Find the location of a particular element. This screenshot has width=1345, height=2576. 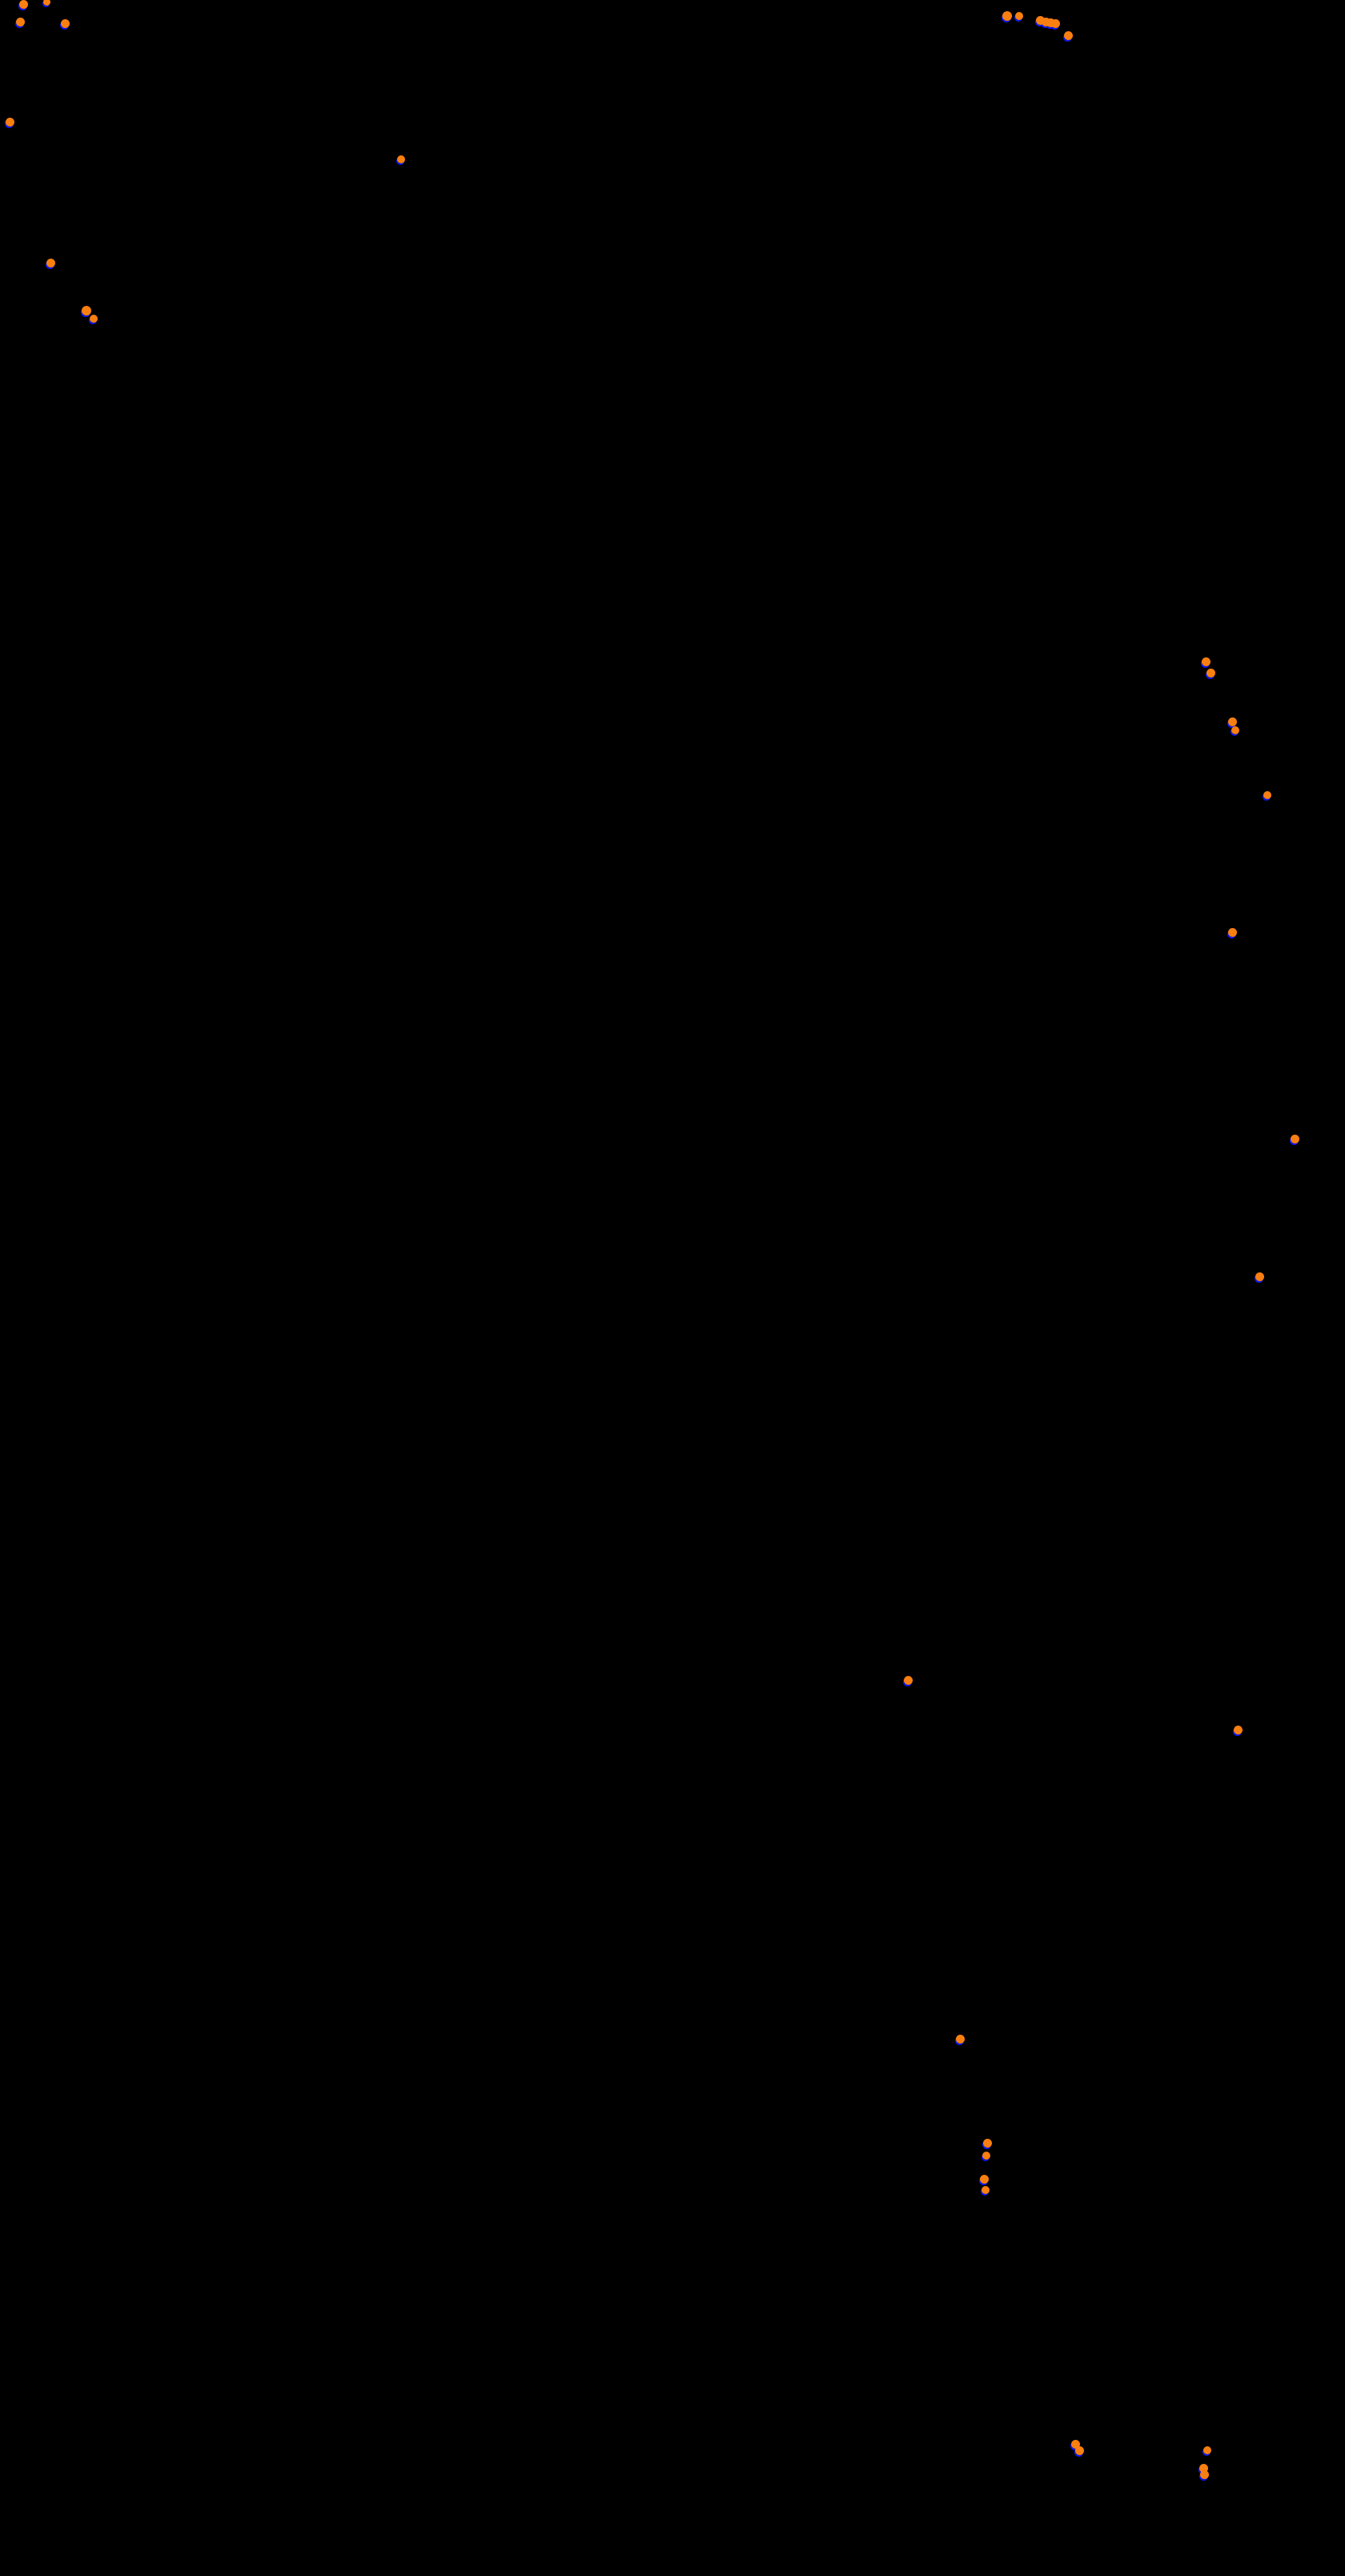

marker-26-dot-icon is located at coordinates (1237, 1730).